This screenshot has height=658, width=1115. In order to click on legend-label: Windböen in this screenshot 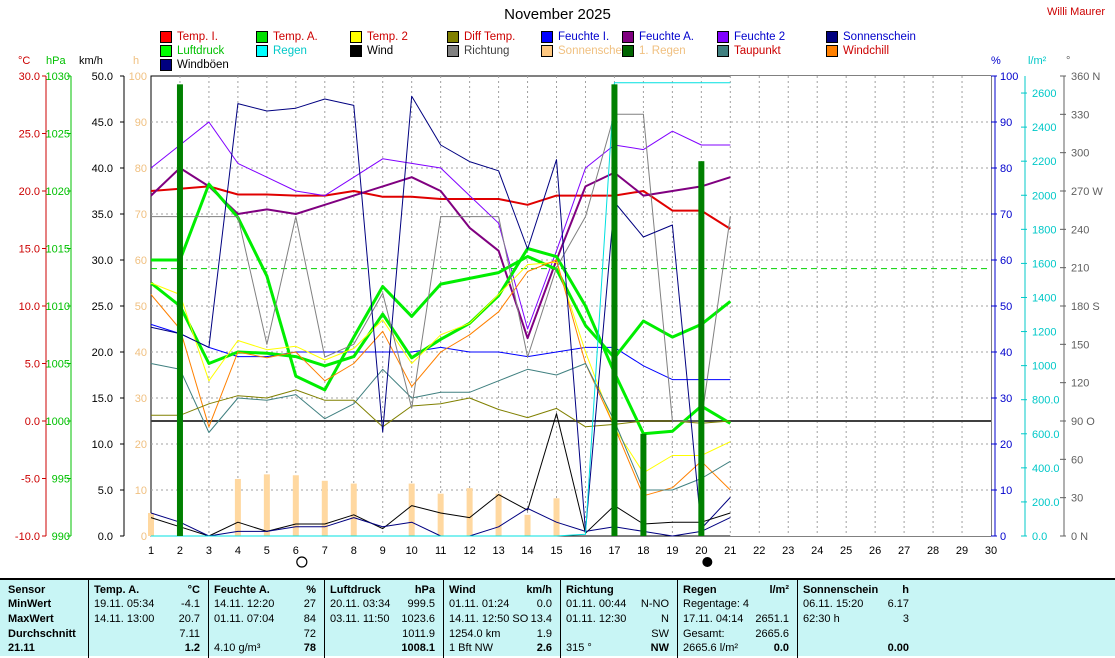, I will do `click(203, 65)`.